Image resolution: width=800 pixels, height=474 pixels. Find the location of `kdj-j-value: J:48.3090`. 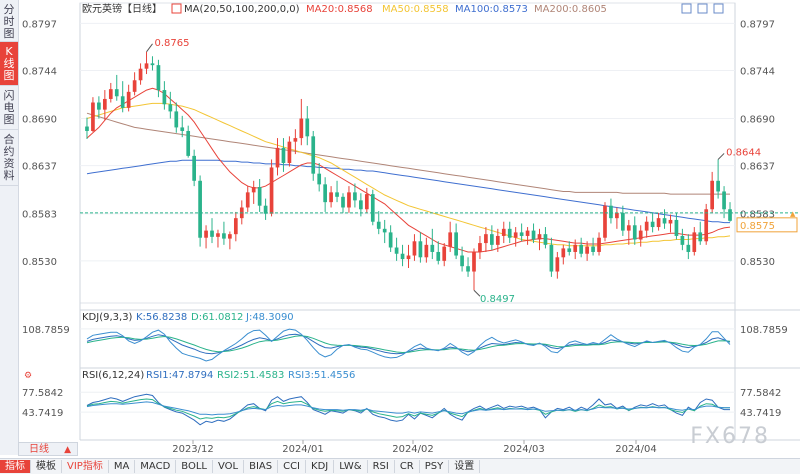

kdj-j-value: J:48.3090 is located at coordinates (269, 317).